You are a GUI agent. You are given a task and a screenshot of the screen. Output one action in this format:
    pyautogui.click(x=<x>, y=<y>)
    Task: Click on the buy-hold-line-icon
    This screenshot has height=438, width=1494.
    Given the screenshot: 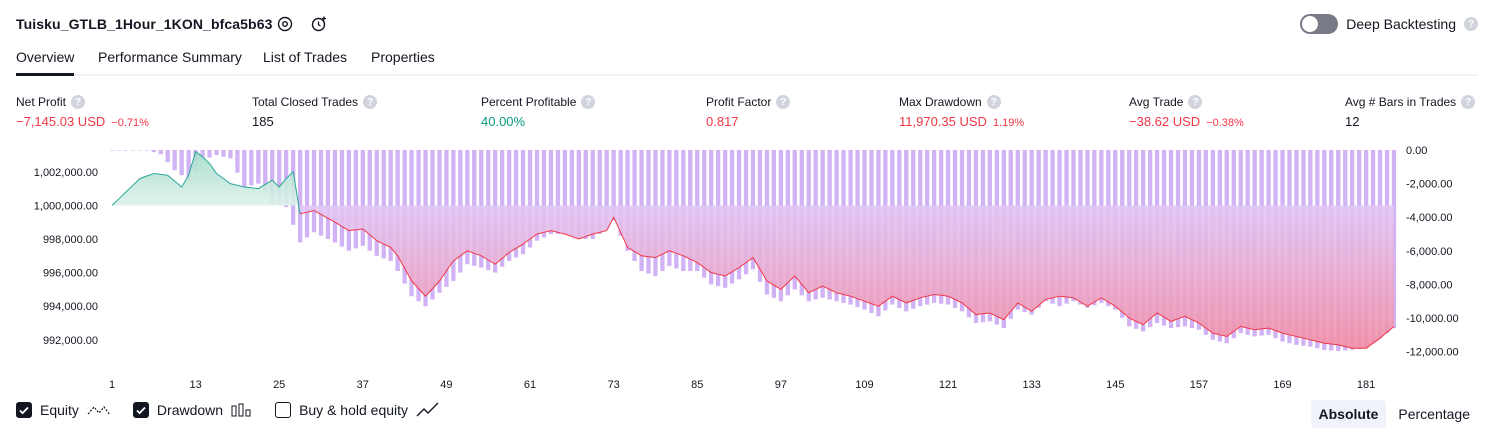 What is the action you would take?
    pyautogui.click(x=427, y=409)
    